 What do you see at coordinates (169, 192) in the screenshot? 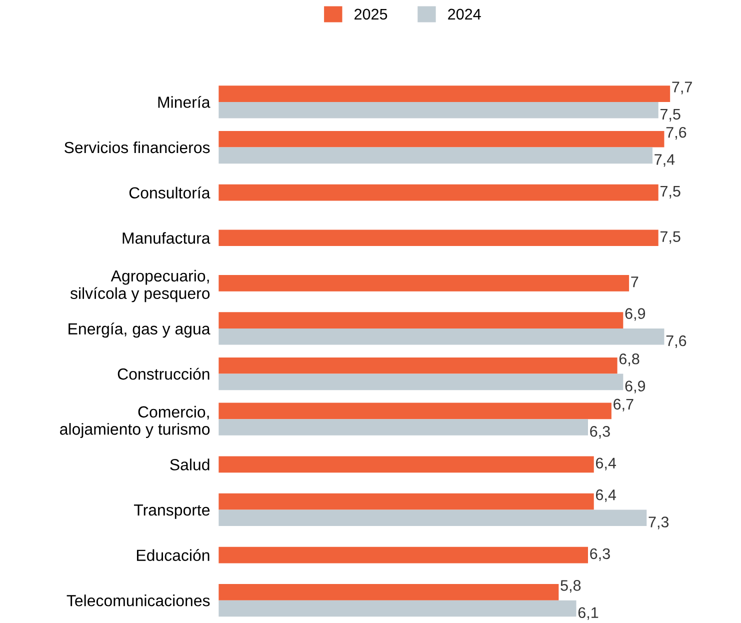
I see `y-tick-label: Consultoría` at bounding box center [169, 192].